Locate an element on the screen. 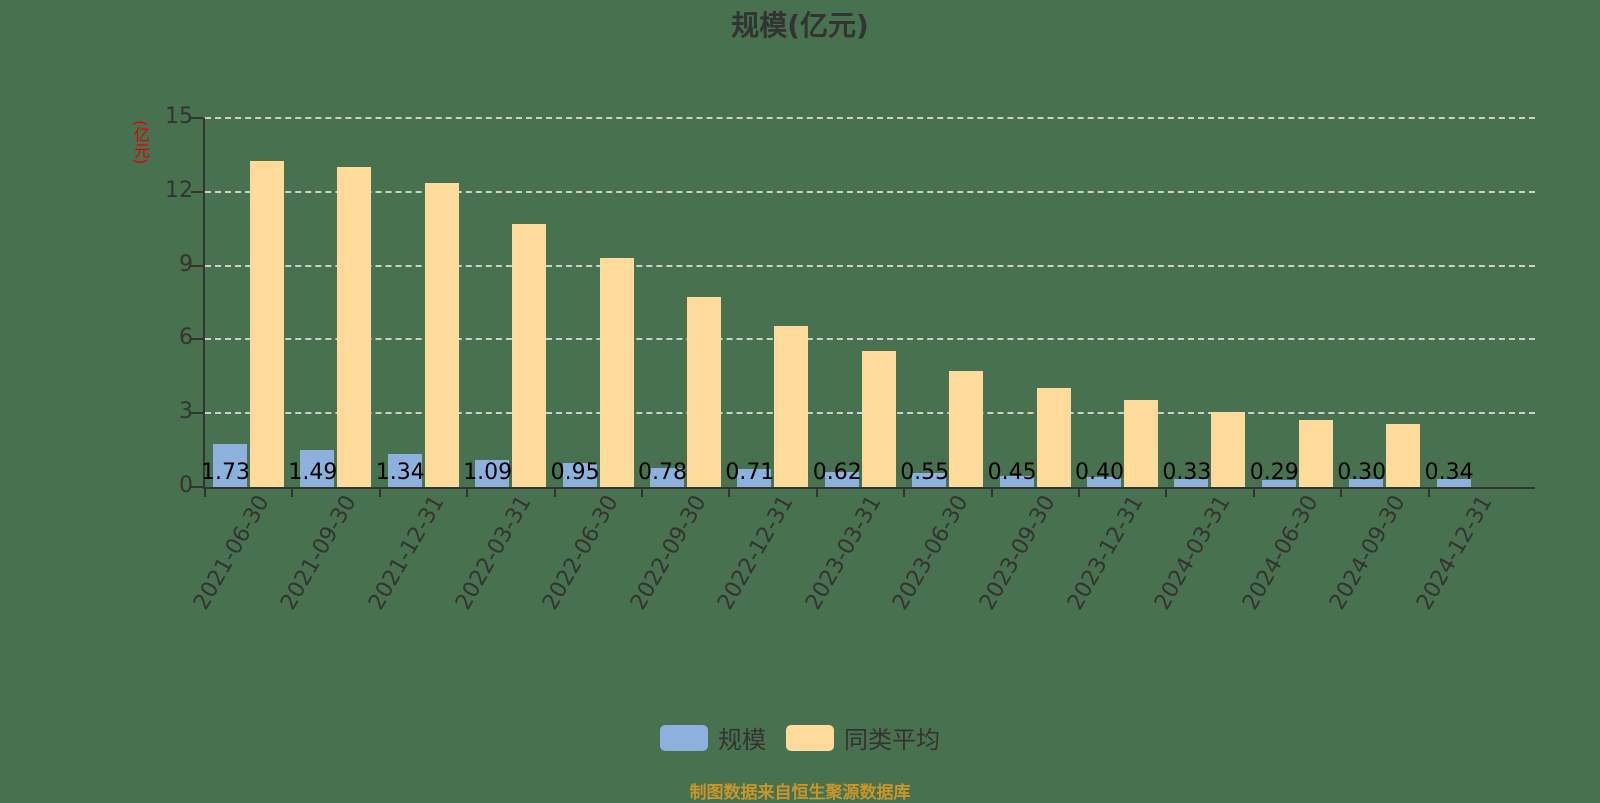 This screenshot has width=1600, height=803. bar-value-label: 1.09 is located at coordinates (488, 472).